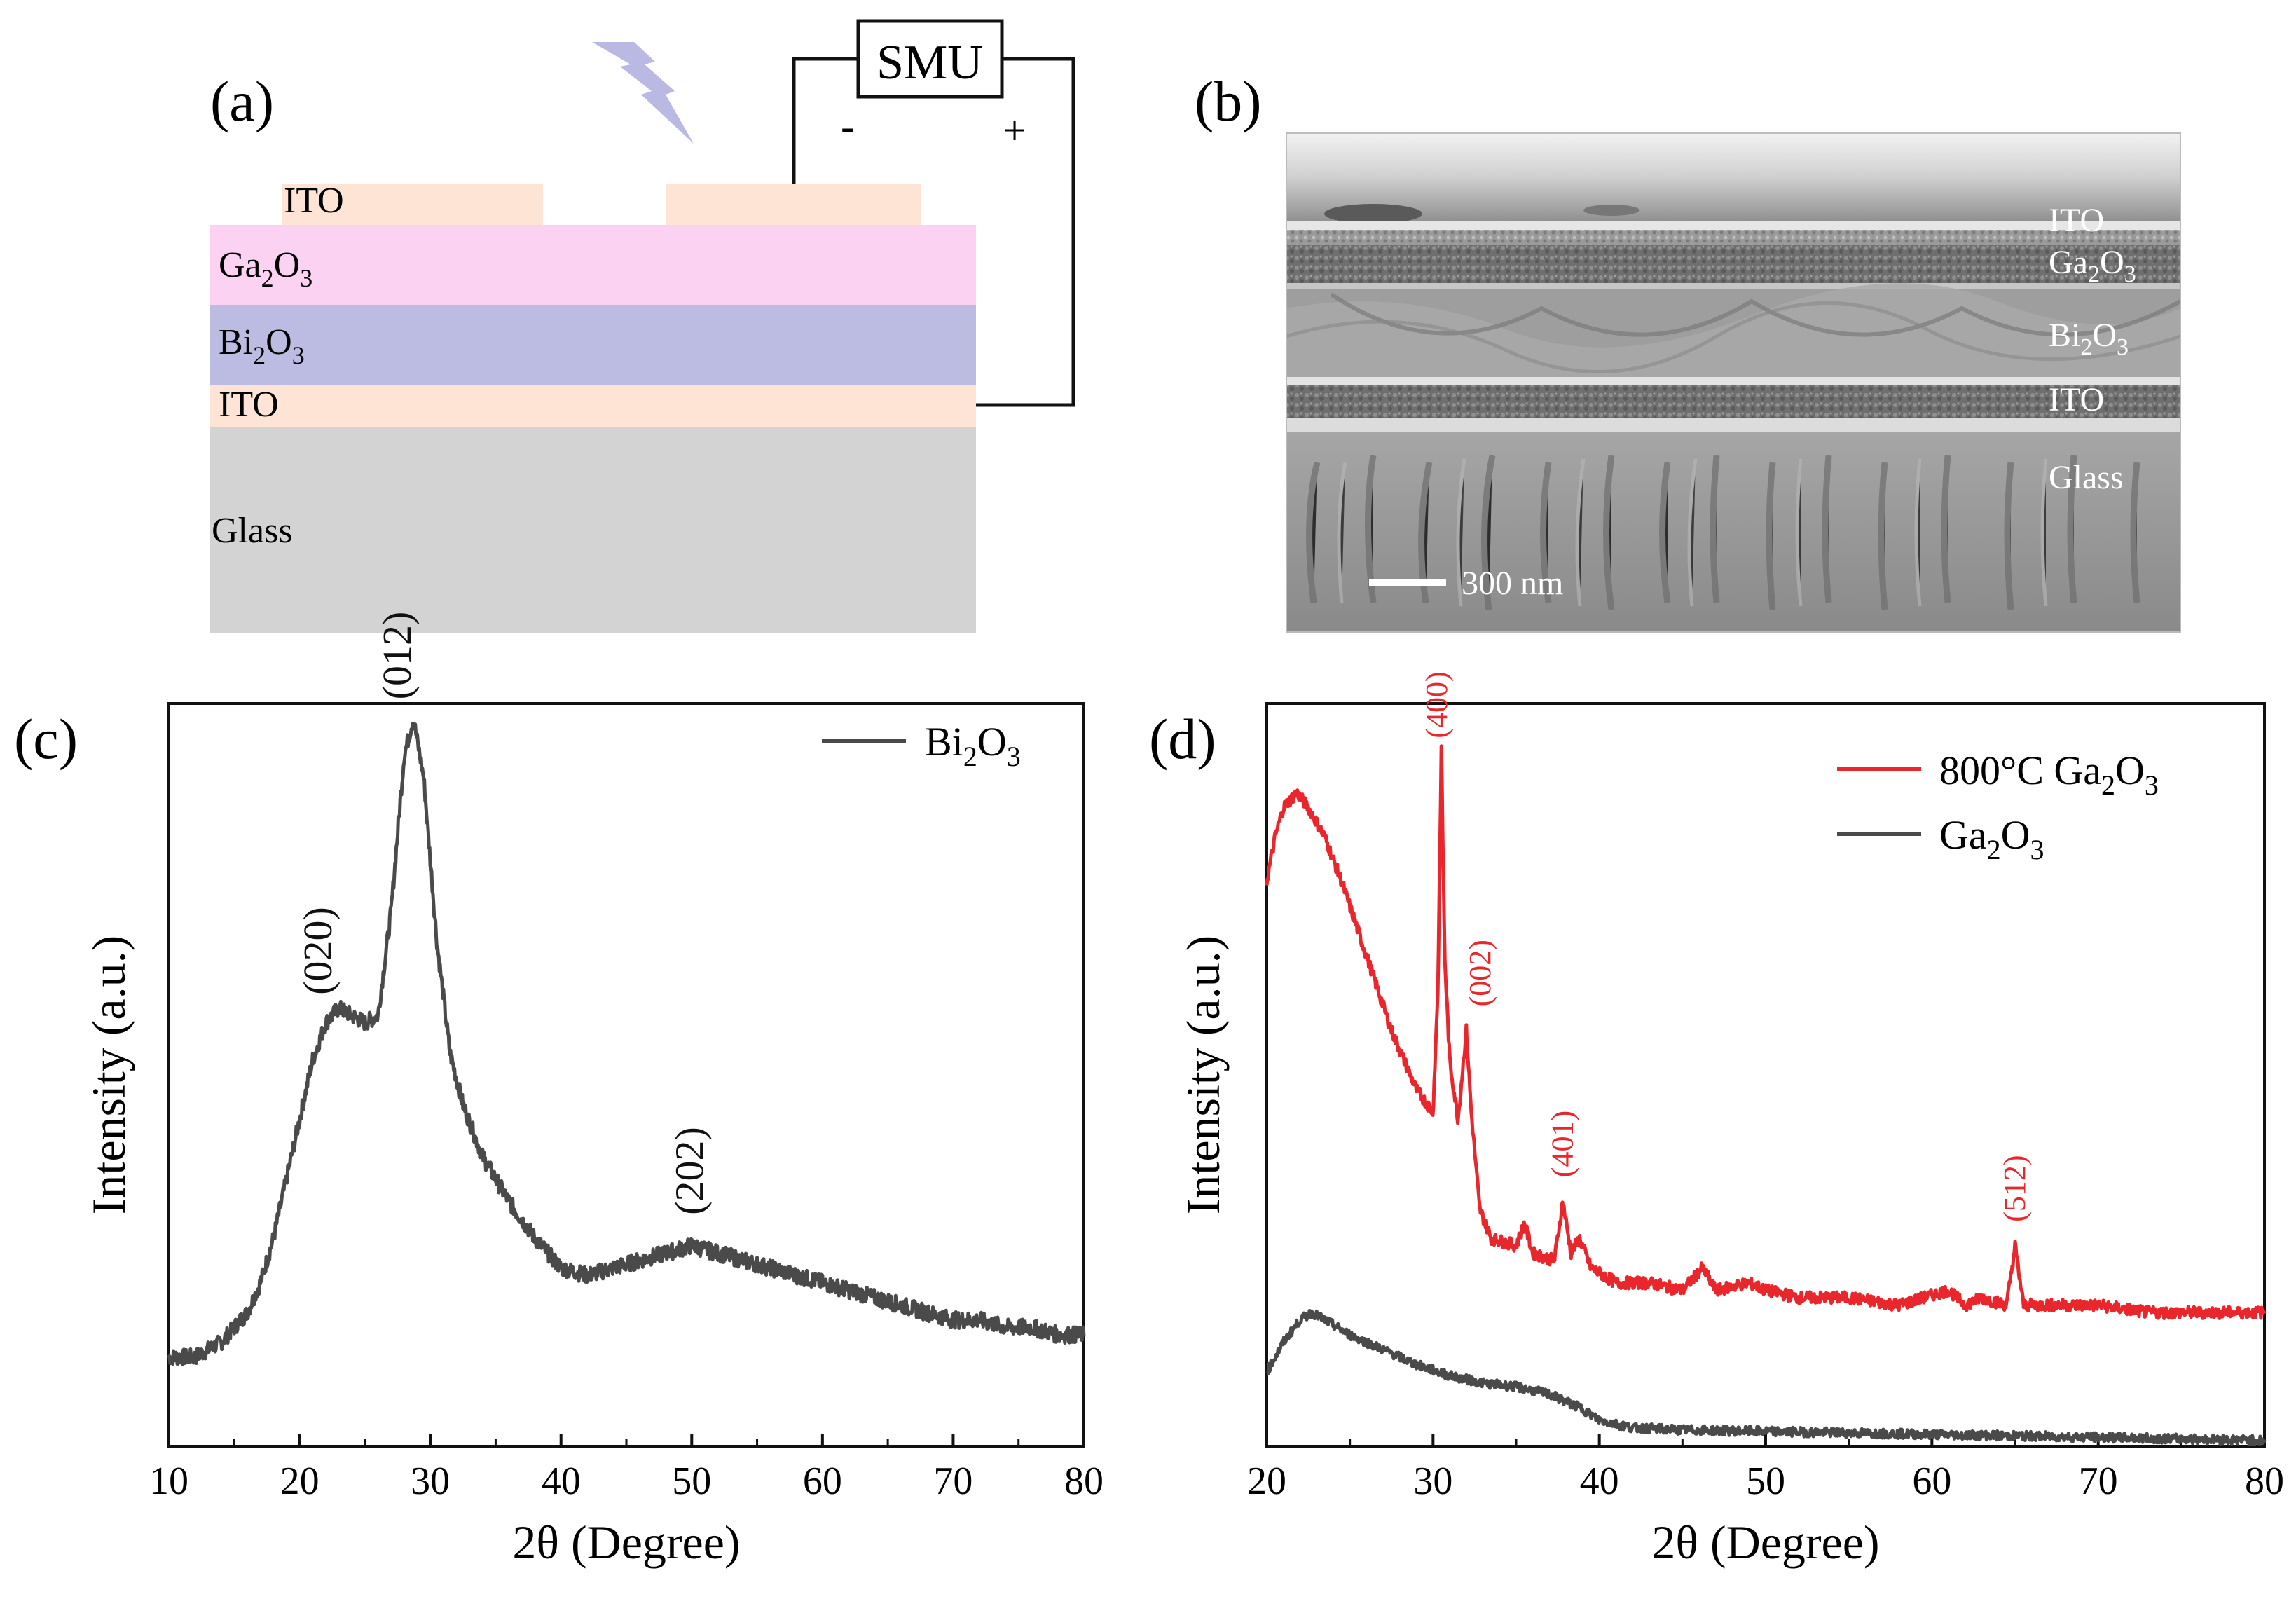  I want to click on peak-label-512: (512), so click(2015, 1188).